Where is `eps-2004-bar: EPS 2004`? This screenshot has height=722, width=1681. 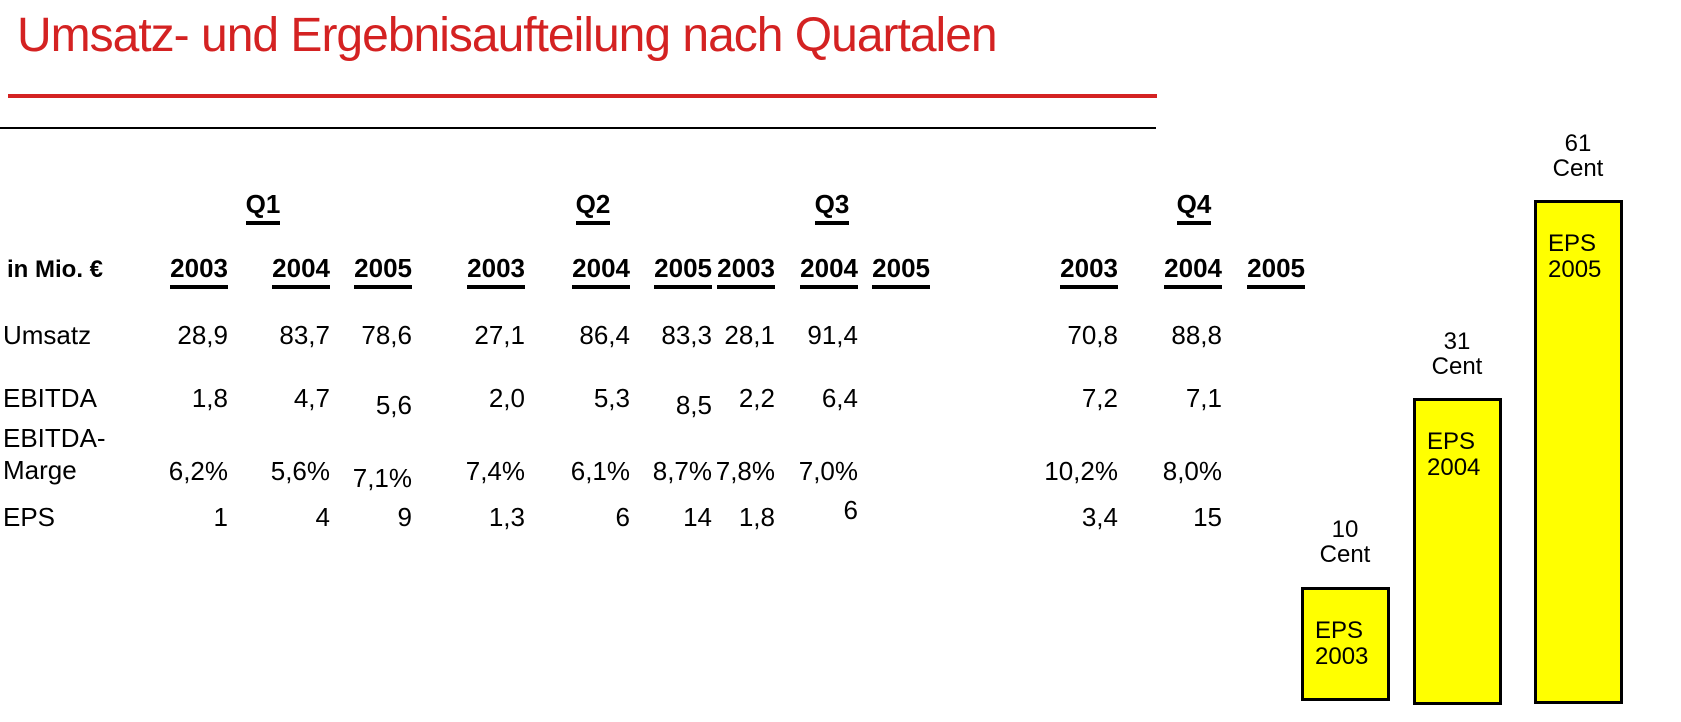 eps-2004-bar: EPS 2004 is located at coordinates (1457, 551).